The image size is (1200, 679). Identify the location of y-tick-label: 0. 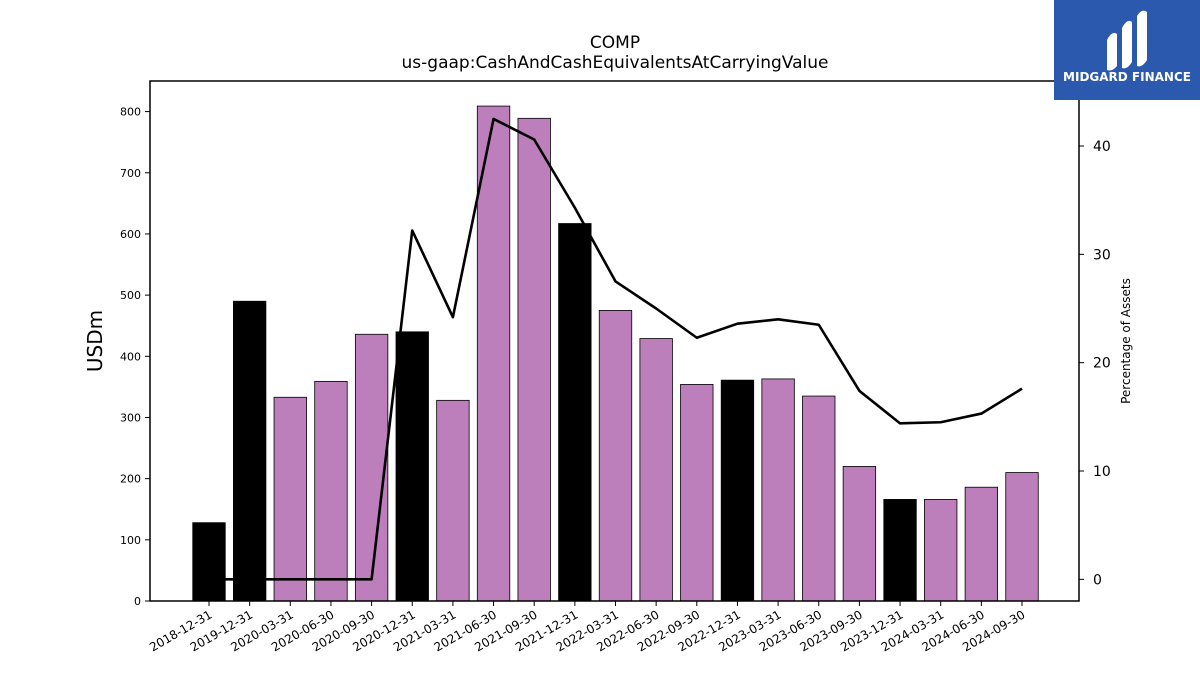
(137, 601).